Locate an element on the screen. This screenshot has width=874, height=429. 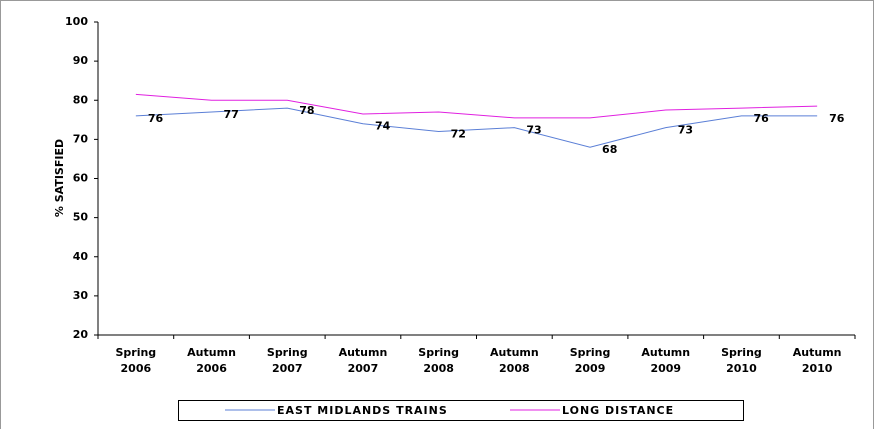
x-tick-label: Spring 2010 is located at coordinates (741, 360).